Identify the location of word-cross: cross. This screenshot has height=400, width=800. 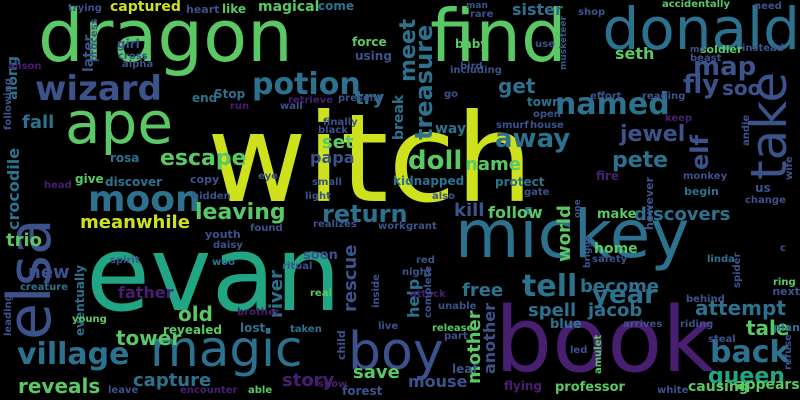
(133, 56).